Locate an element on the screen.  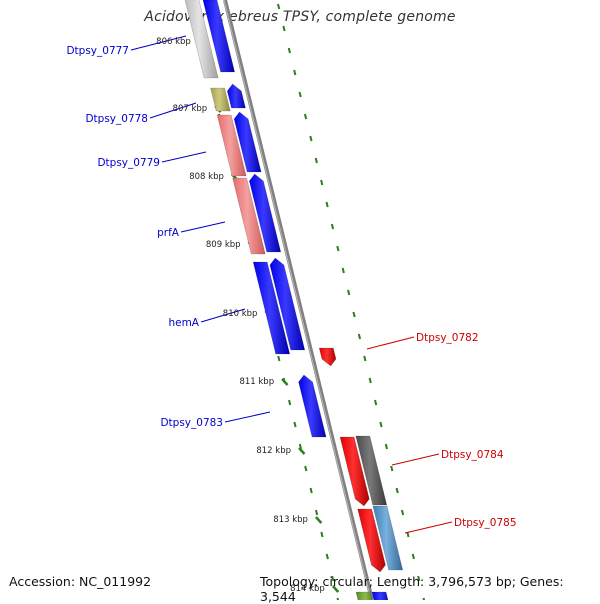
gene-feature-gray is located at coordinates (201, 39).